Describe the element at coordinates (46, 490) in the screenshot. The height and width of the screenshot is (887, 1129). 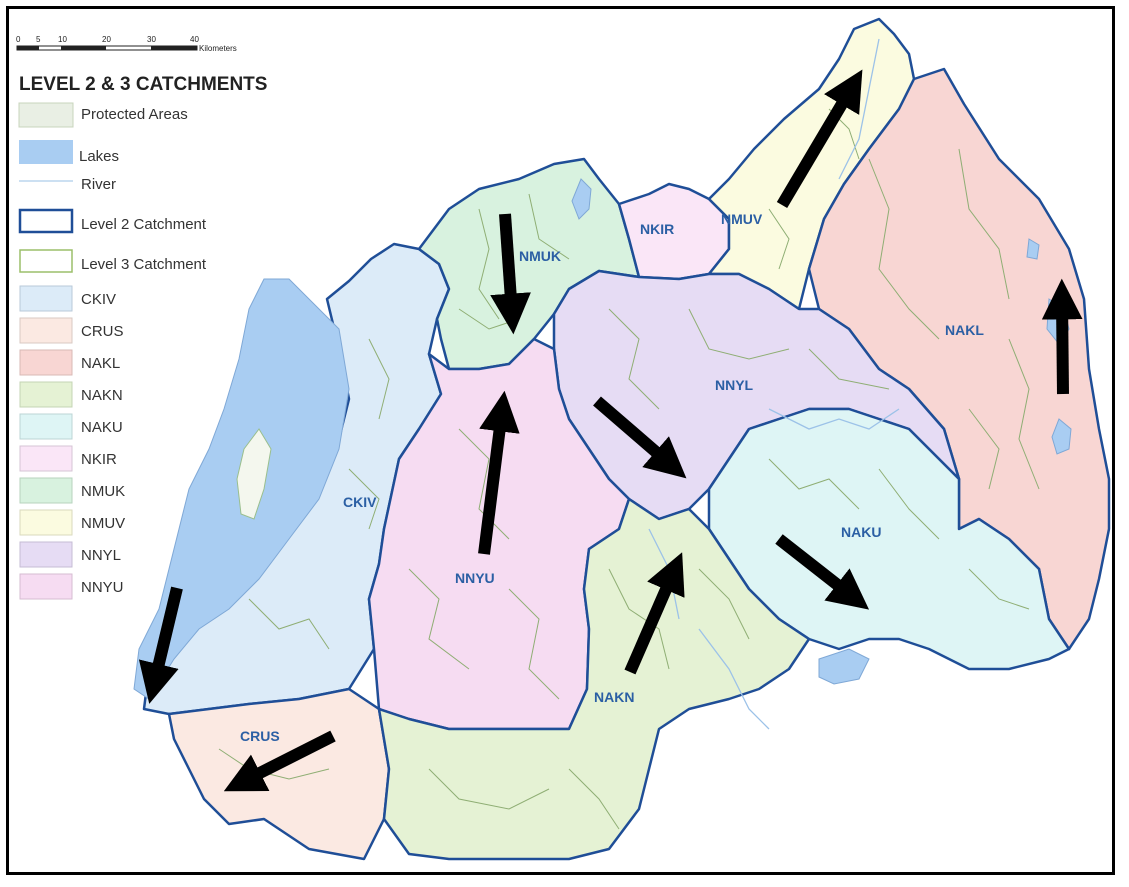
I see `legend-swatch-nmuk` at that location.